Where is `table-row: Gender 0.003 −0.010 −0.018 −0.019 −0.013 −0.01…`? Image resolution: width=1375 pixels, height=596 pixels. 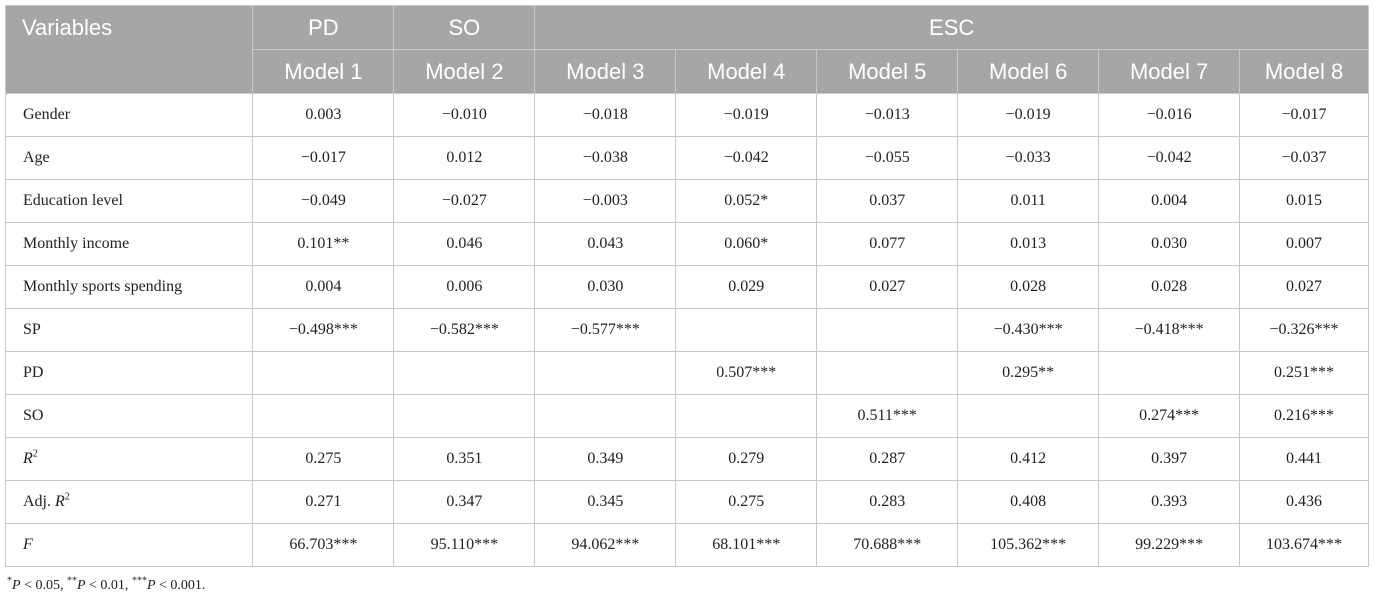
table-row: Gender 0.003 −0.010 −0.018 −0.019 −0.013 −0.01… is located at coordinates (686, 115).